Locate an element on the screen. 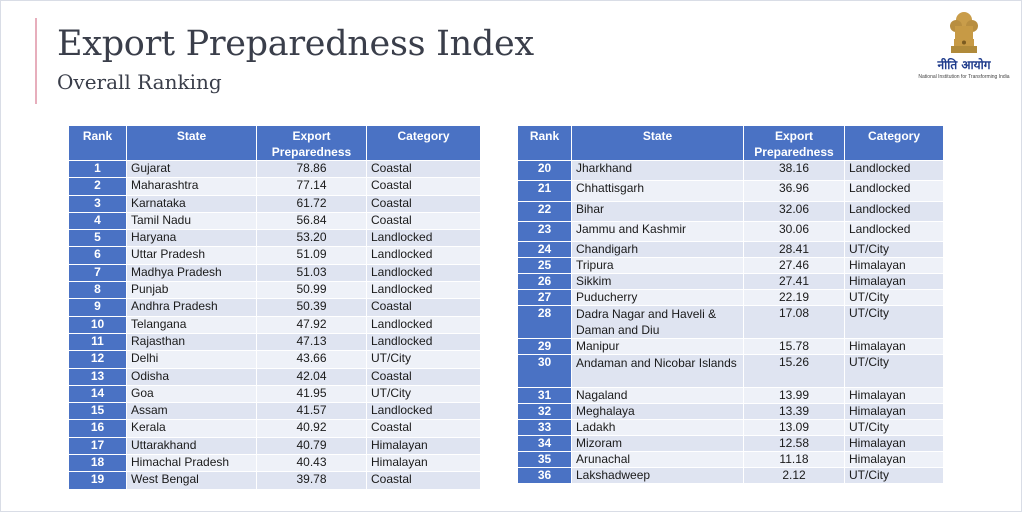  score-cell: 42.04 is located at coordinates (311, 376).